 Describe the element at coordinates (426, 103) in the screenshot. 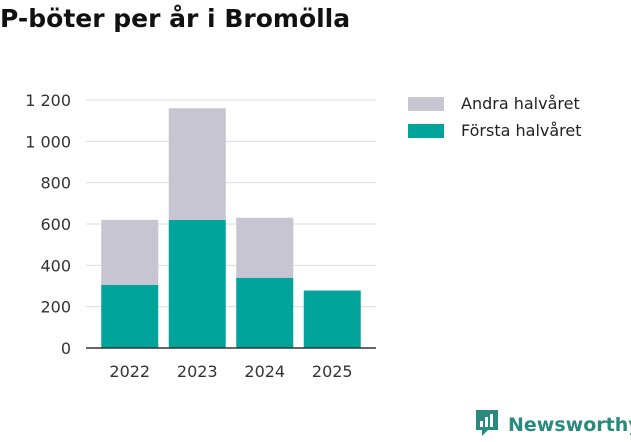

I see `legend-swatch-andra` at that location.